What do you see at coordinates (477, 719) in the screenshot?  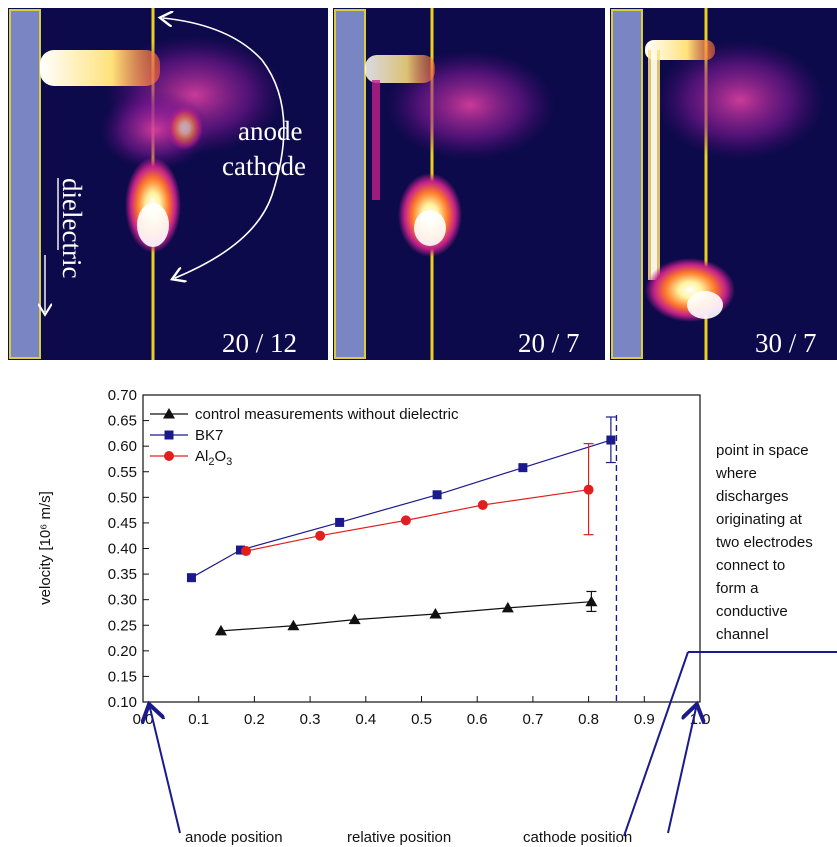 I see `x-tick-label: 0.6` at bounding box center [477, 719].